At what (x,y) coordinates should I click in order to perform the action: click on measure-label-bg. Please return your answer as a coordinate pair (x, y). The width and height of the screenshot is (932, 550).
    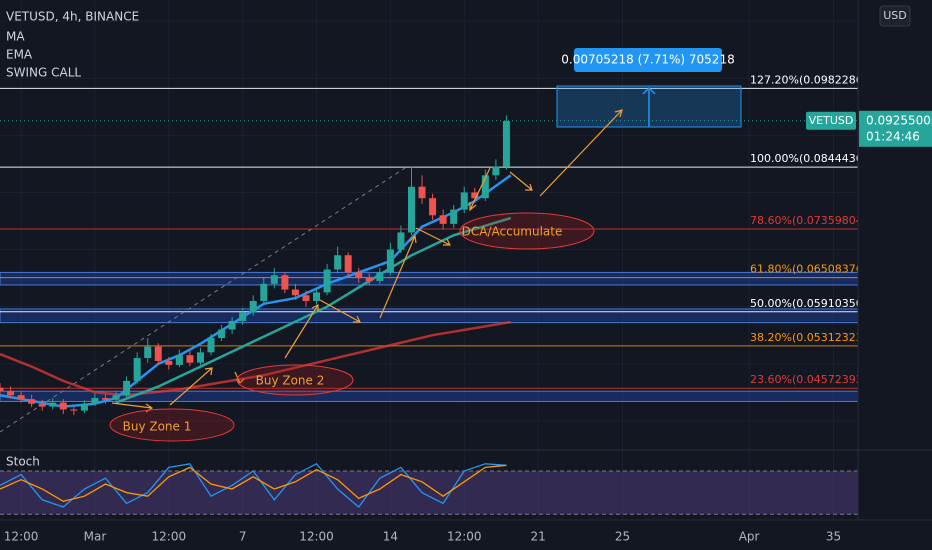
    Looking at the image, I should click on (648, 60).